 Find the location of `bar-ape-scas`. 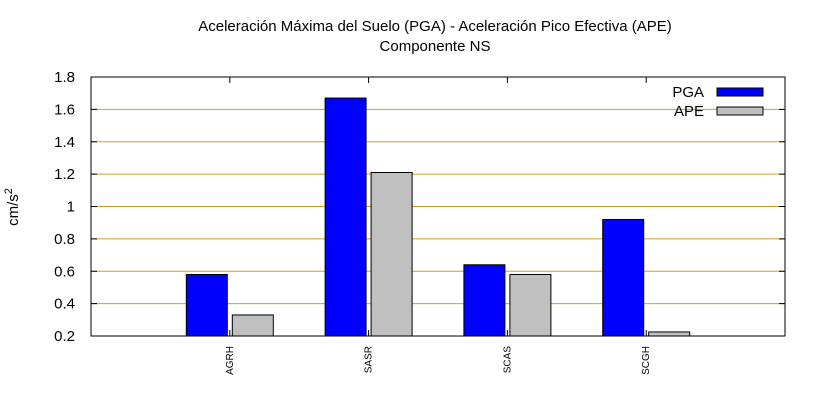

bar-ape-scas is located at coordinates (530, 305).